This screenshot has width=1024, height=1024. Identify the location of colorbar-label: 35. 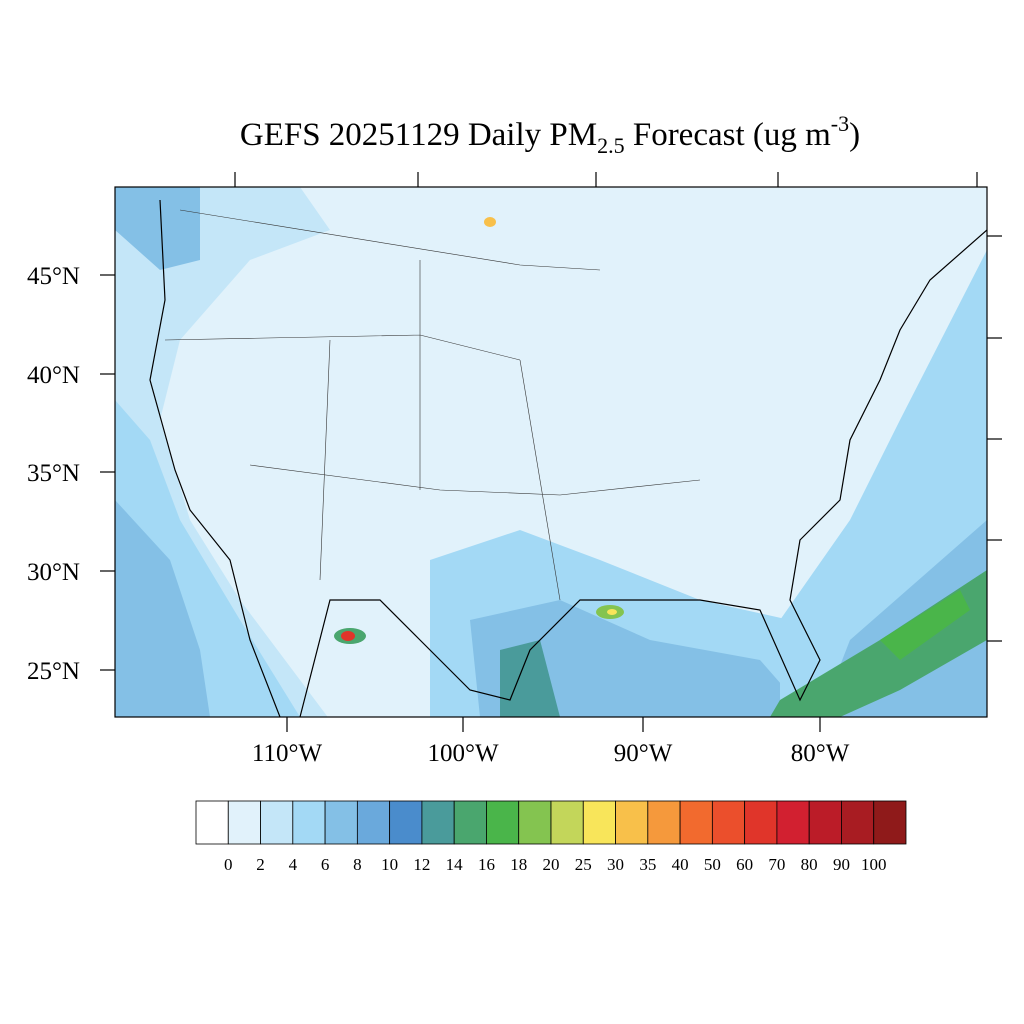
(647, 864).